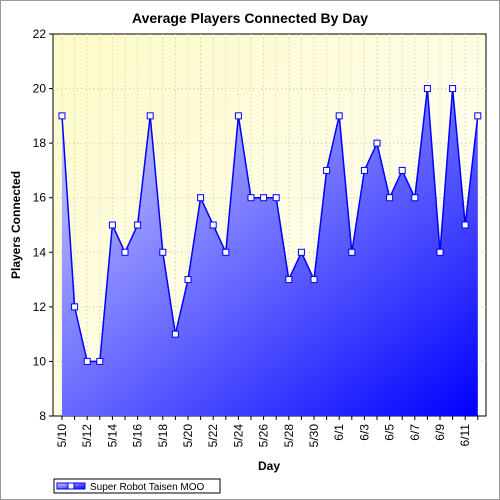 The height and width of the screenshot is (500, 500). Describe the element at coordinates (339, 432) in the screenshot. I see `x-tick-label: 6/1` at that location.